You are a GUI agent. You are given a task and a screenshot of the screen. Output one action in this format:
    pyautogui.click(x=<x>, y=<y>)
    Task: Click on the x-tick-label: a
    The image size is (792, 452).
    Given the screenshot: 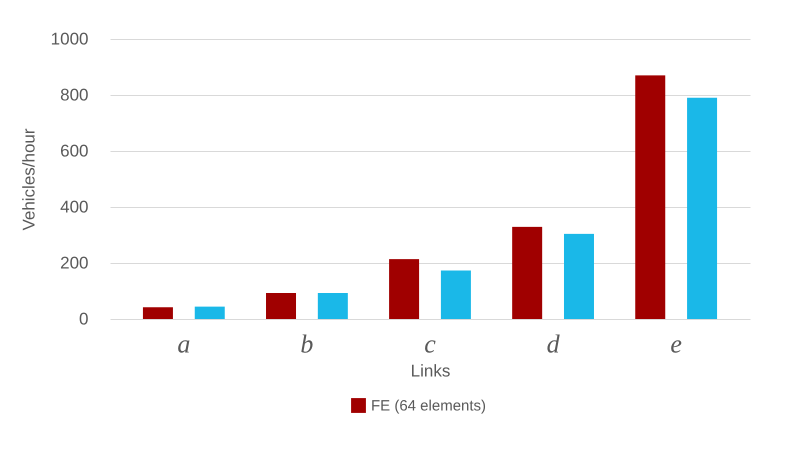 What is the action you would take?
    pyautogui.click(x=183, y=344)
    